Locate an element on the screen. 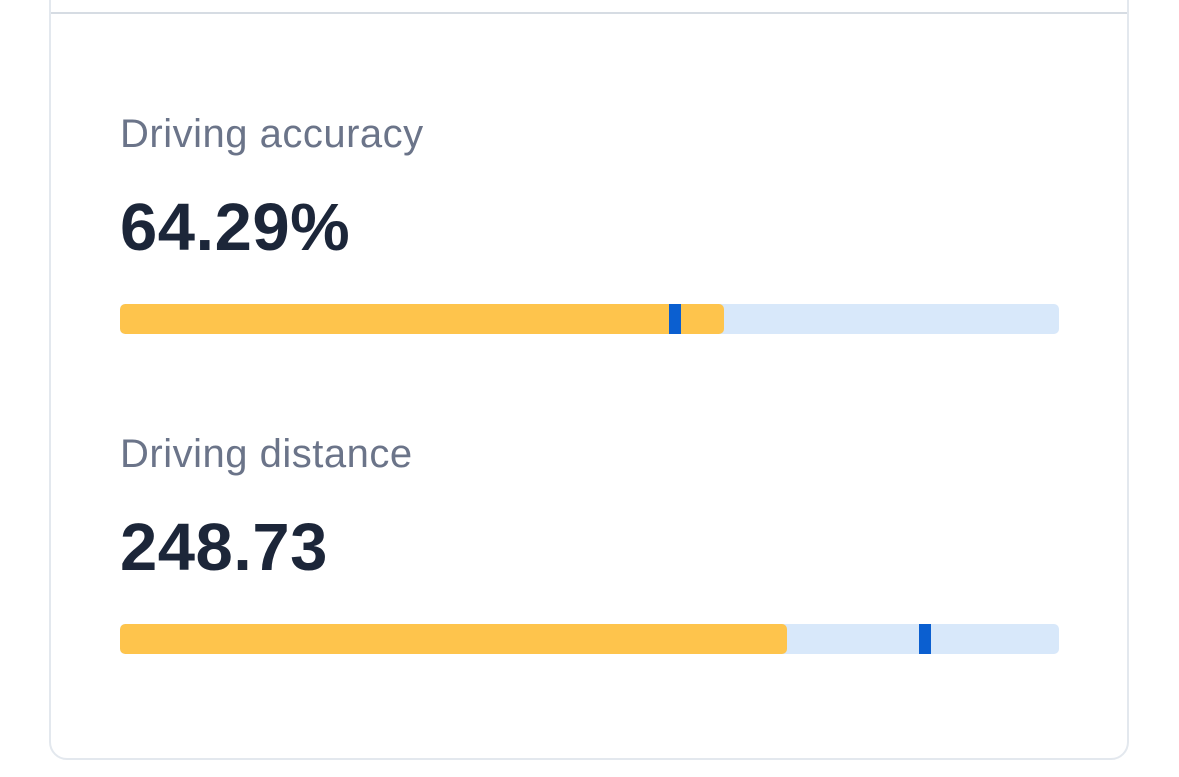 This screenshot has height=777, width=1179. driving-accuracy-bar-fill is located at coordinates (422, 319).